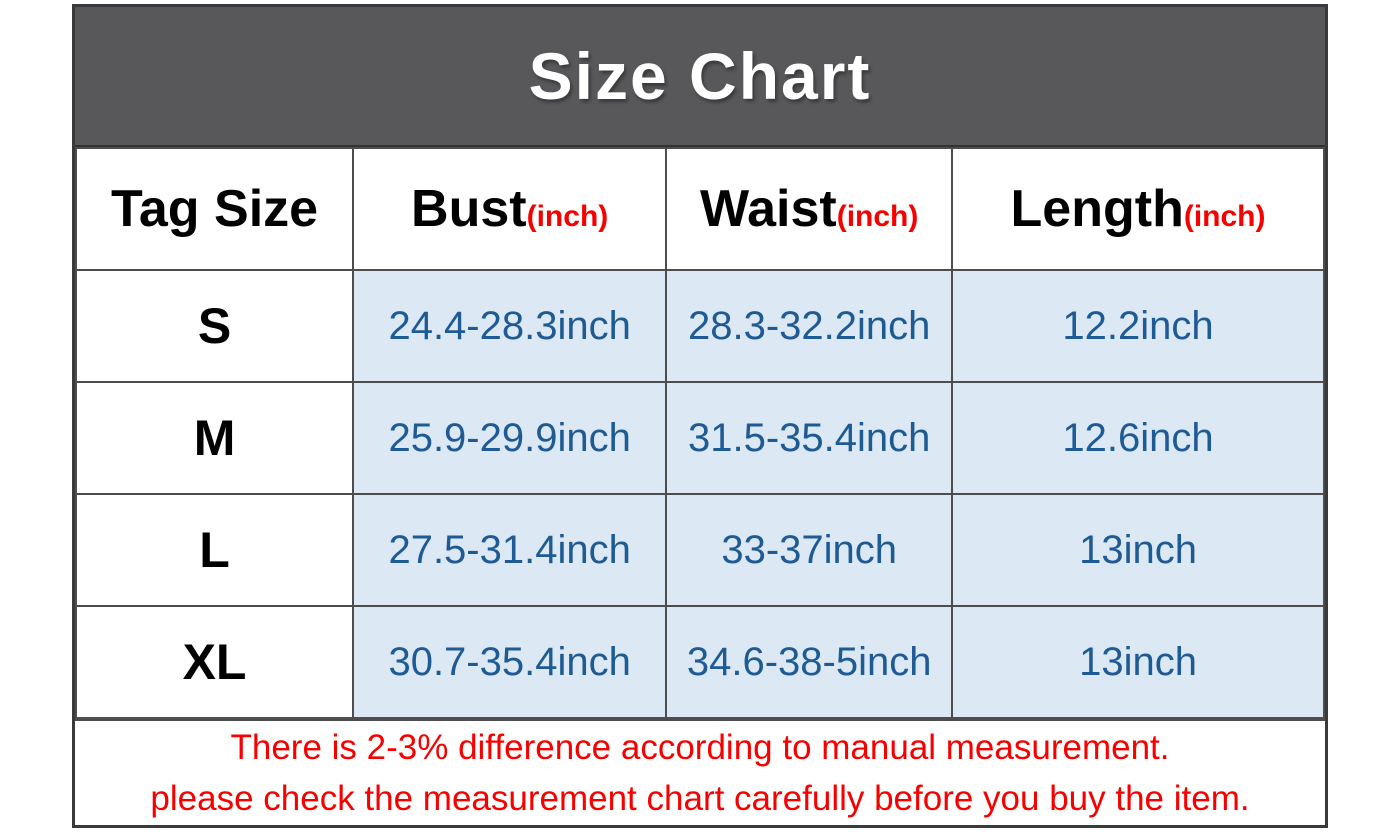  What do you see at coordinates (214, 550) in the screenshot?
I see `size-label: L` at bounding box center [214, 550].